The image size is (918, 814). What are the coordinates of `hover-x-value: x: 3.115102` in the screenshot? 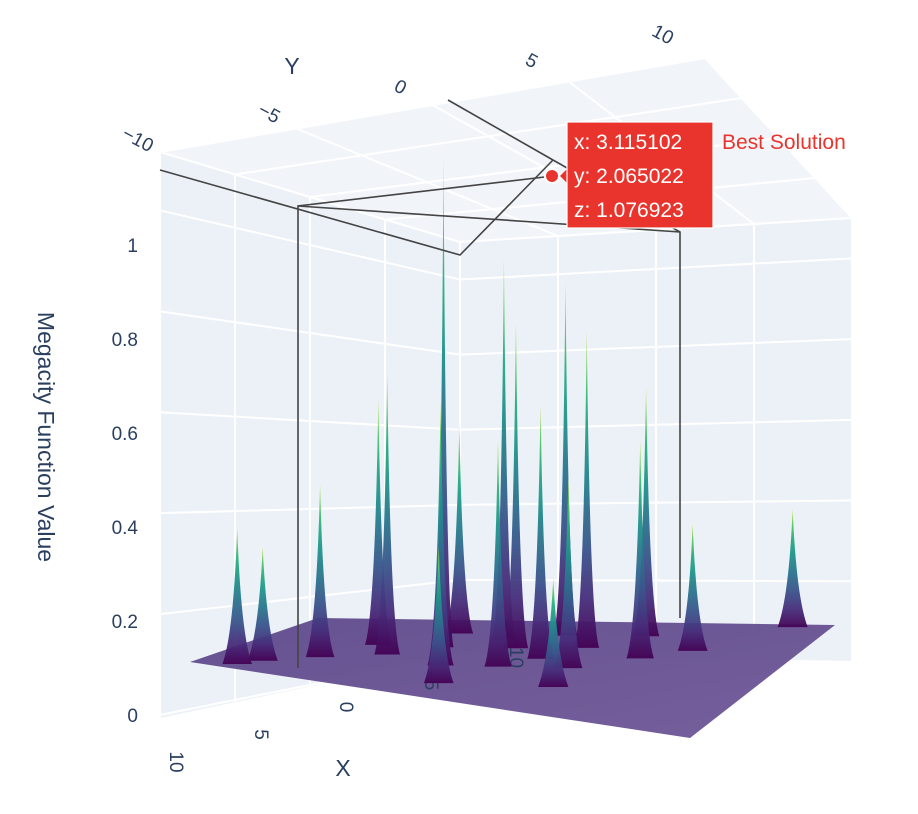 It's located at (628, 142).